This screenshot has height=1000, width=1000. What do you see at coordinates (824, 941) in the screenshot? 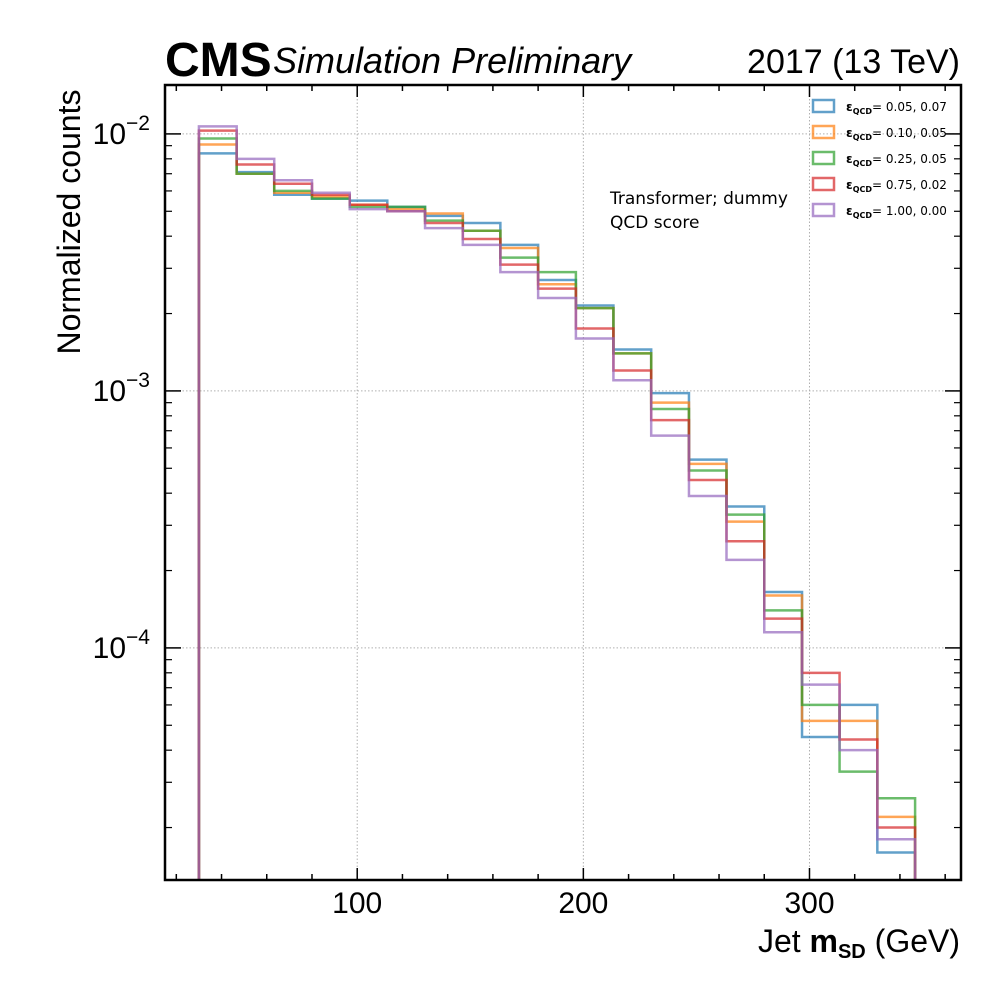
I see `x-axis-label-symbol: m` at bounding box center [824, 941].